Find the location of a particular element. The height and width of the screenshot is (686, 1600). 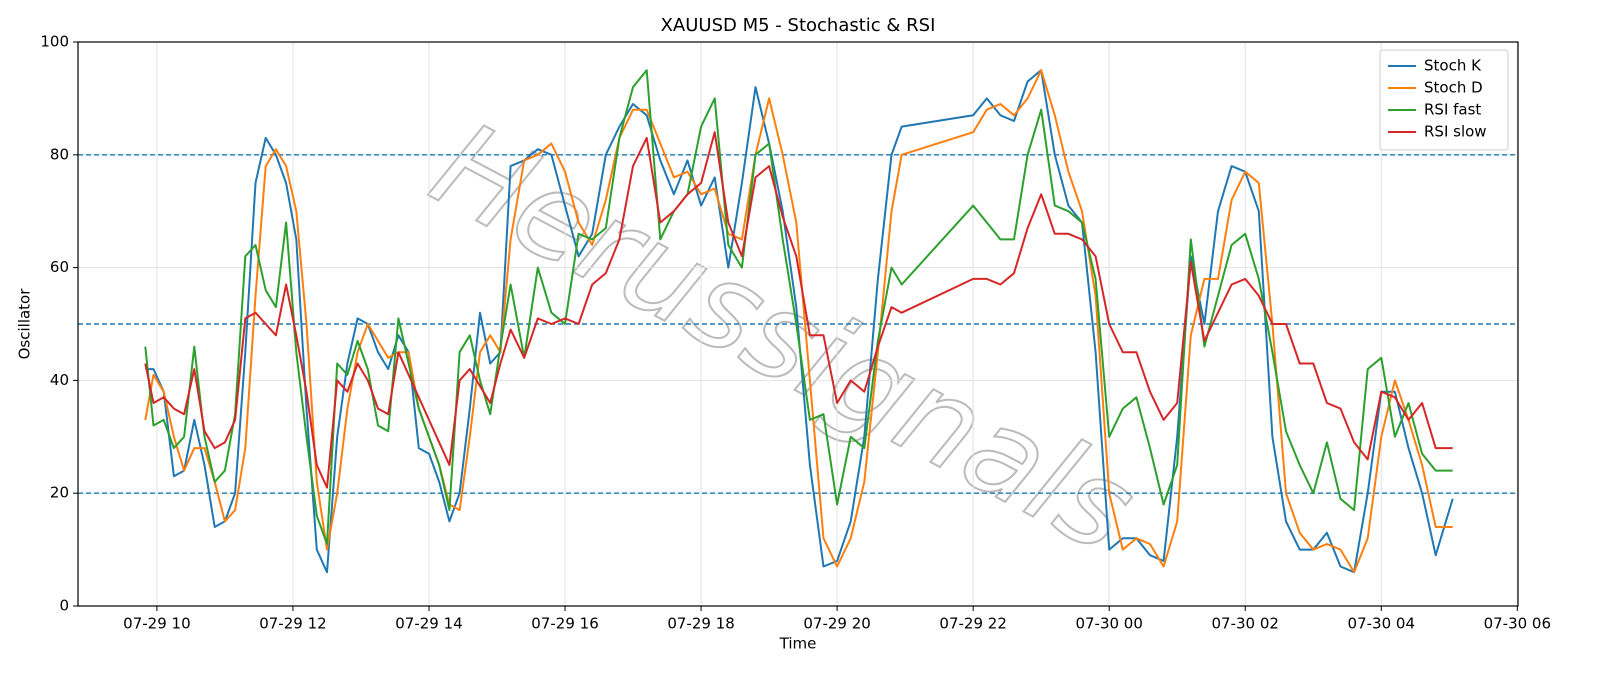

legend-label: RSI slow is located at coordinates (1455, 132).